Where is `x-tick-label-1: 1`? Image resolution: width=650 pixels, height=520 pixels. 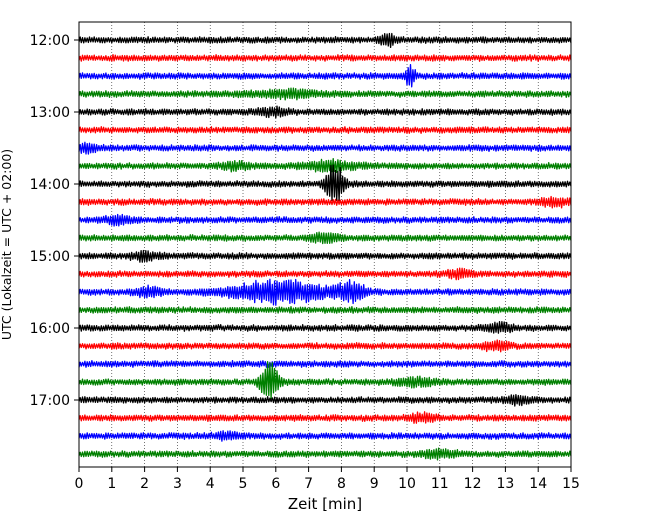
x-tick-label-1: 1 is located at coordinates (111, 484).